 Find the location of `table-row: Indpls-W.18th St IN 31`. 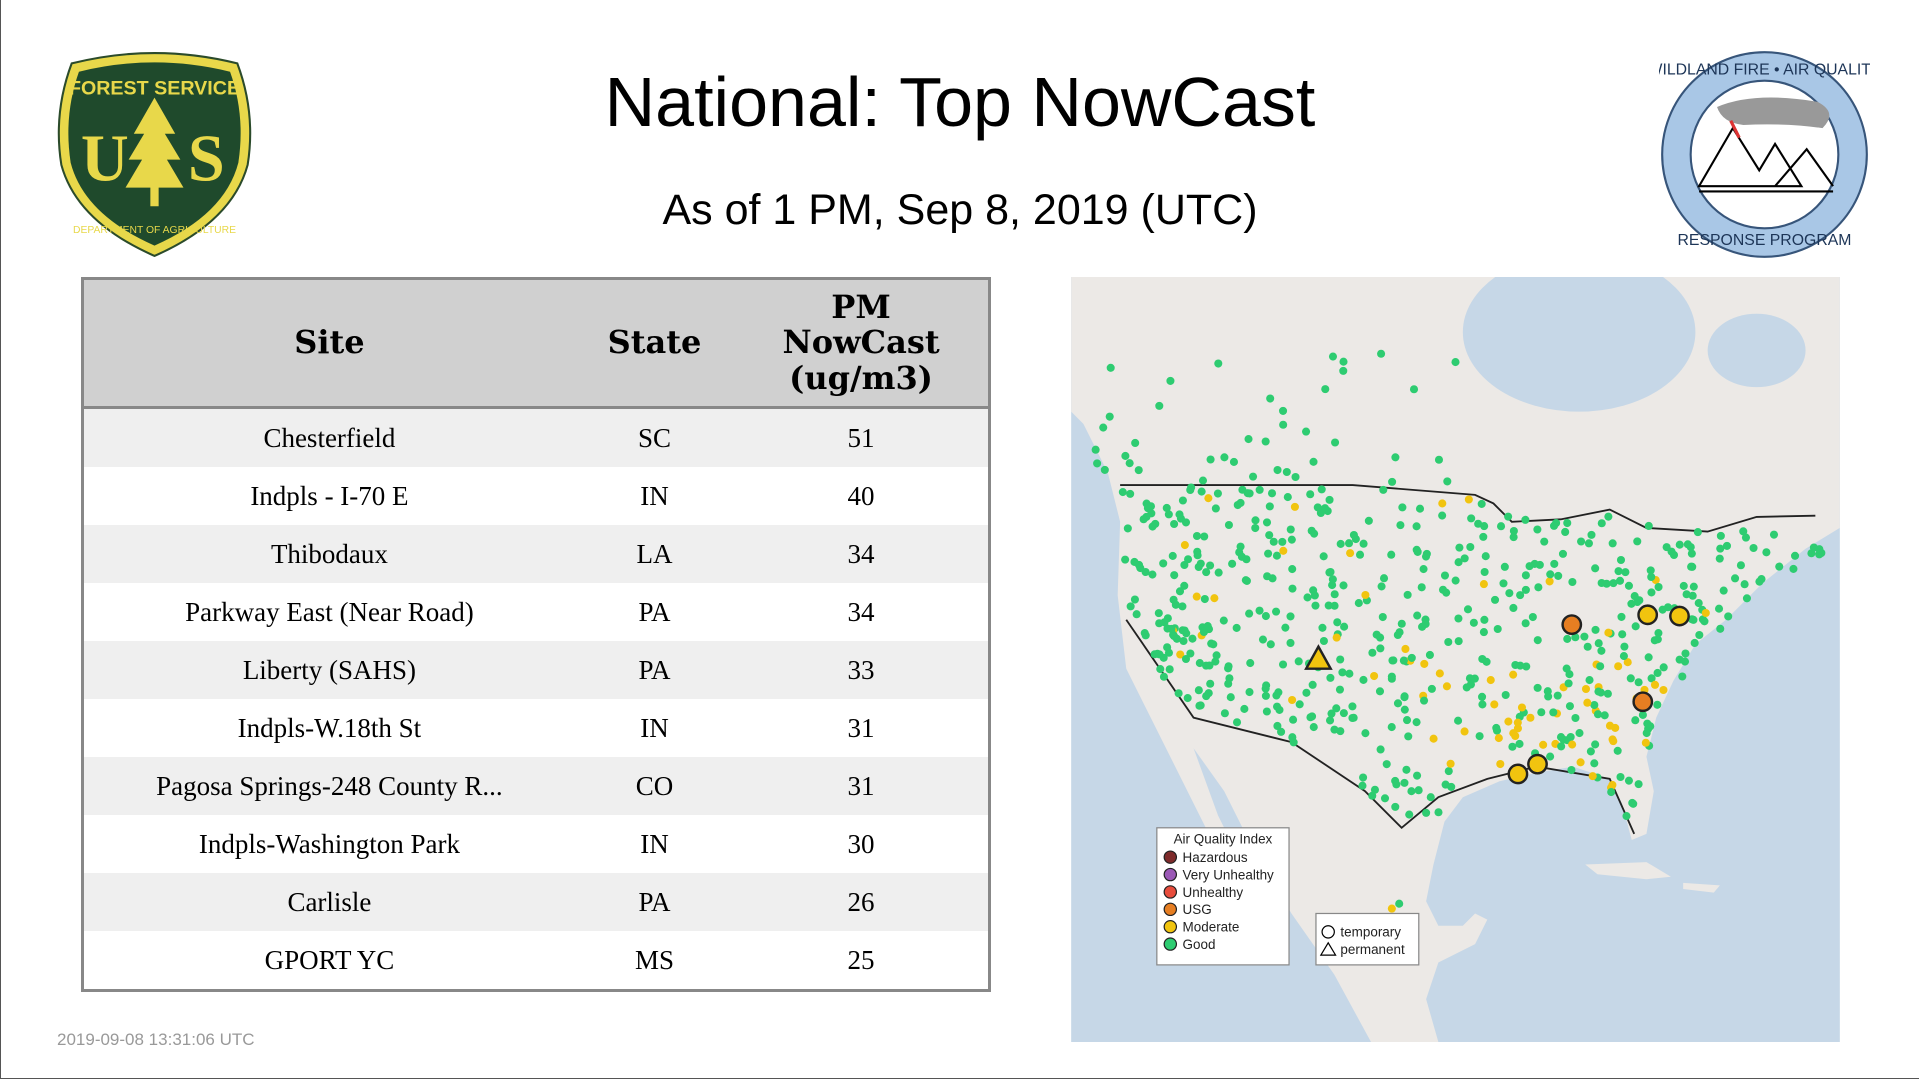

table-row: Indpls-W.18th St IN 31 is located at coordinates (536, 728).